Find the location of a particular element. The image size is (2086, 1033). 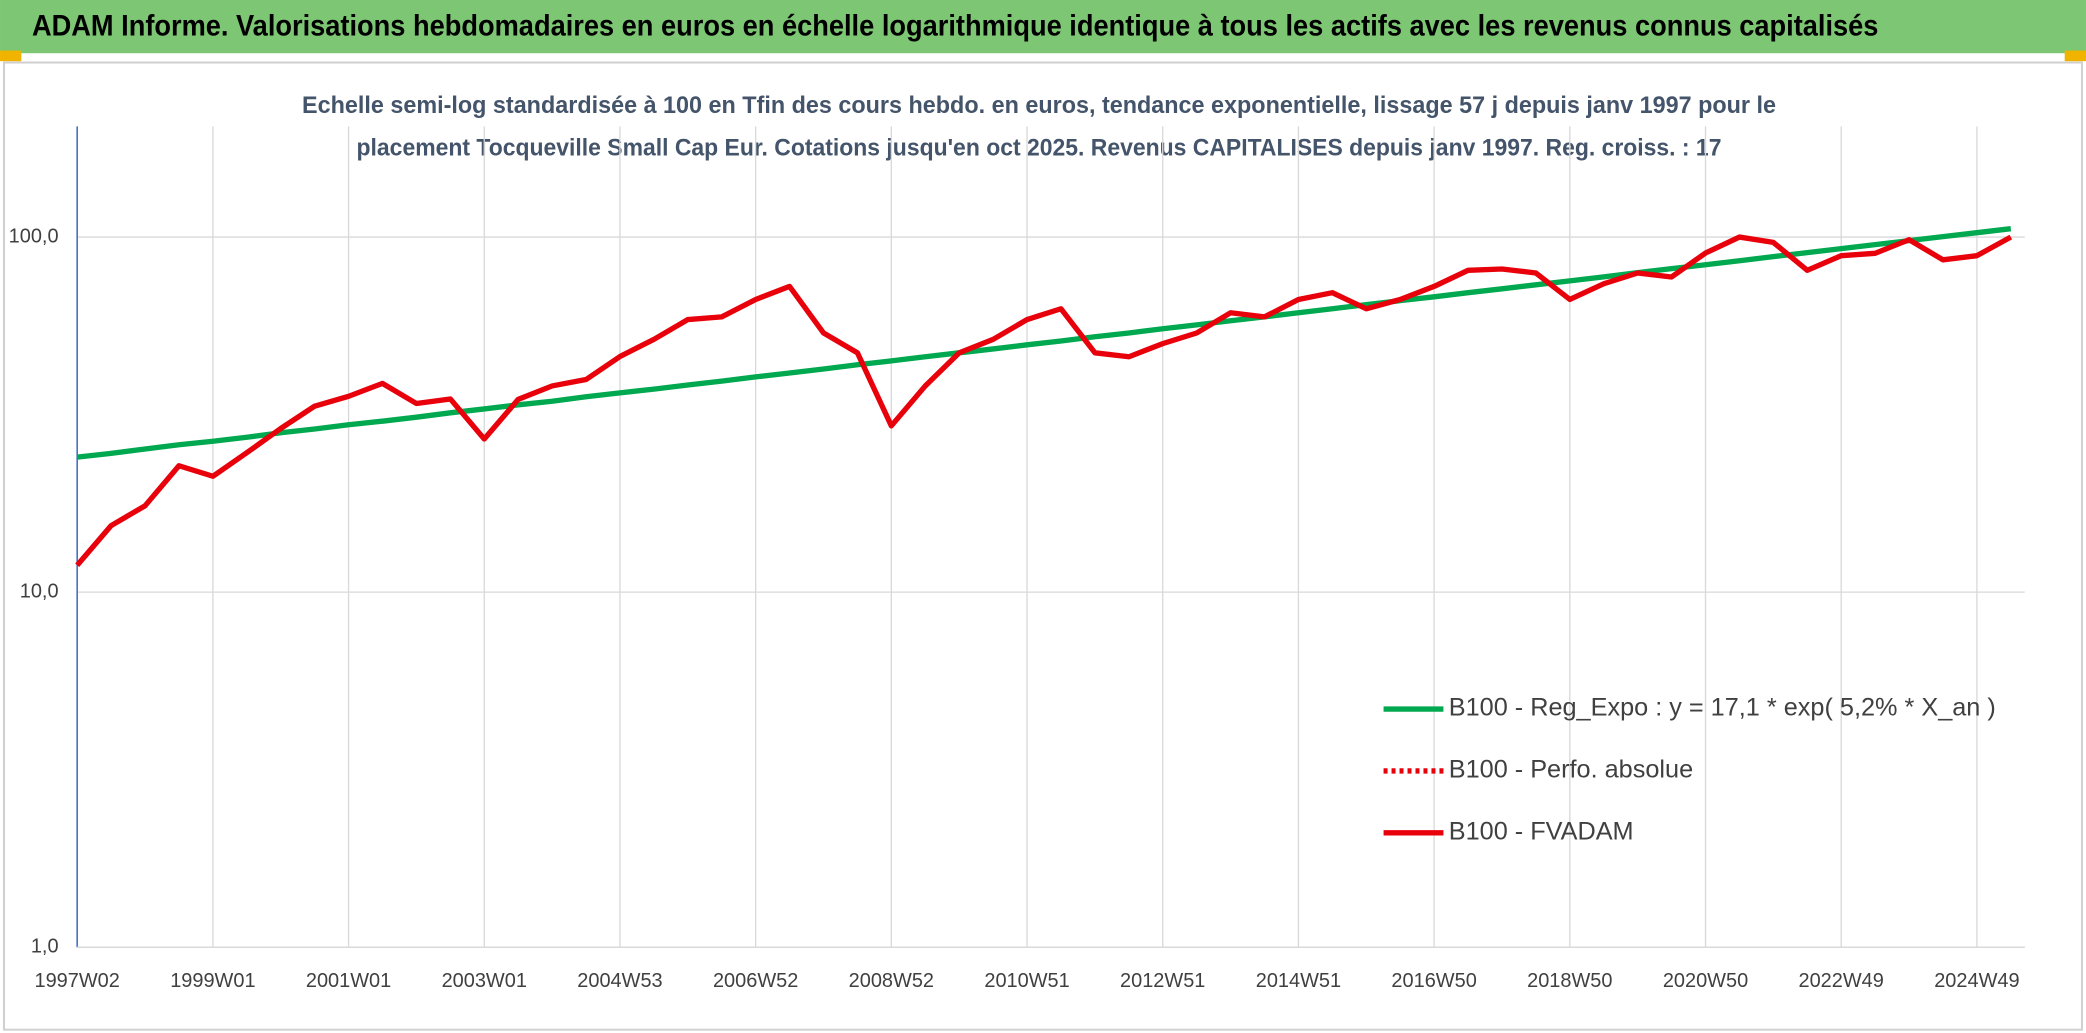

x-tick-label: 2006W52 is located at coordinates (755, 981).